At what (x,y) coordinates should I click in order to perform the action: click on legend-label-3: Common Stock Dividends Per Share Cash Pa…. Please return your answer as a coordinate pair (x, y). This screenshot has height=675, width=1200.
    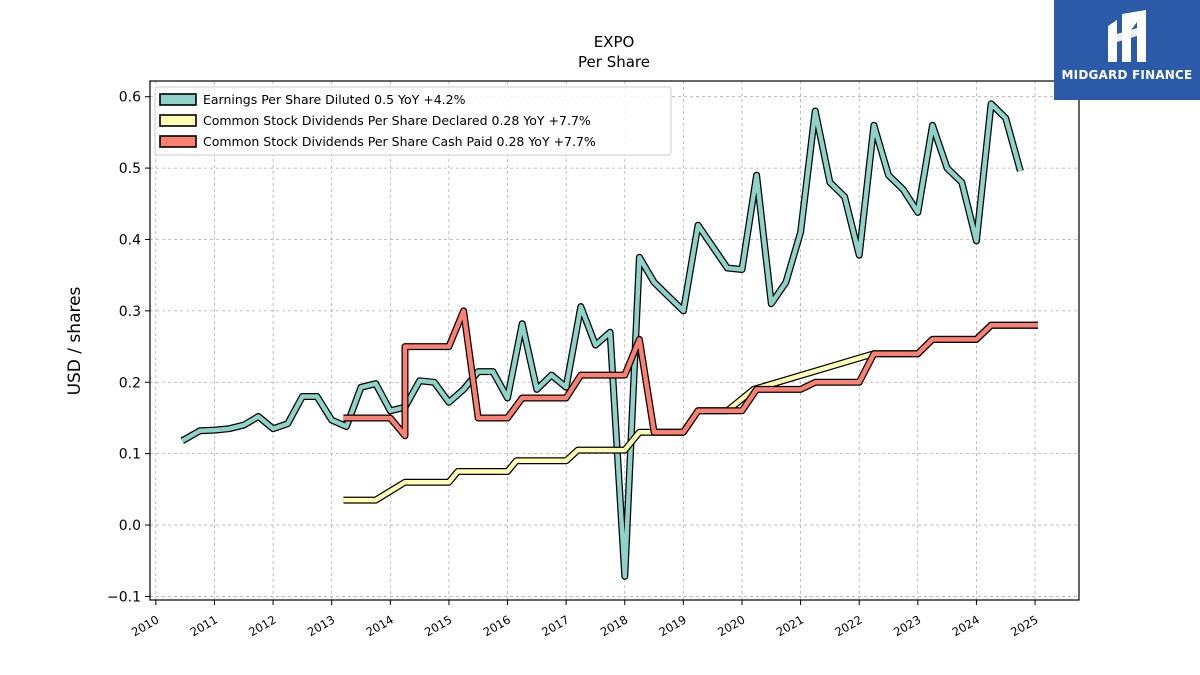
    Looking at the image, I should click on (399, 141).